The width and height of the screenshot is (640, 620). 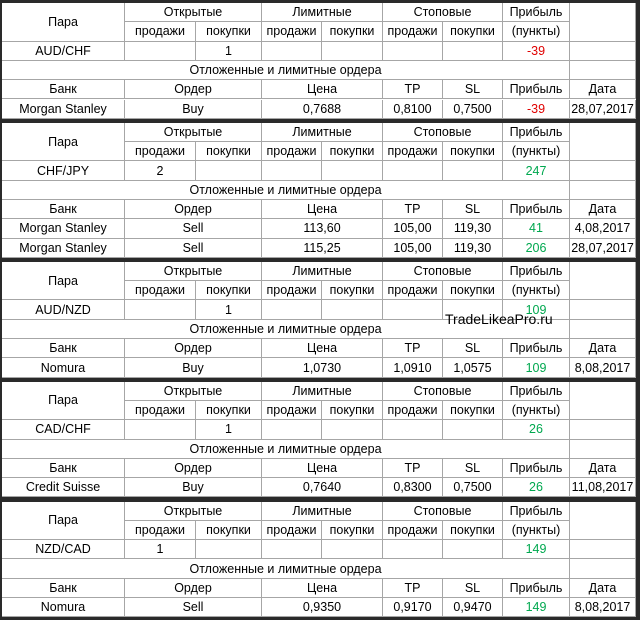 What do you see at coordinates (536, 488) in the screenshot?
I see `order-cell: 26` at bounding box center [536, 488].